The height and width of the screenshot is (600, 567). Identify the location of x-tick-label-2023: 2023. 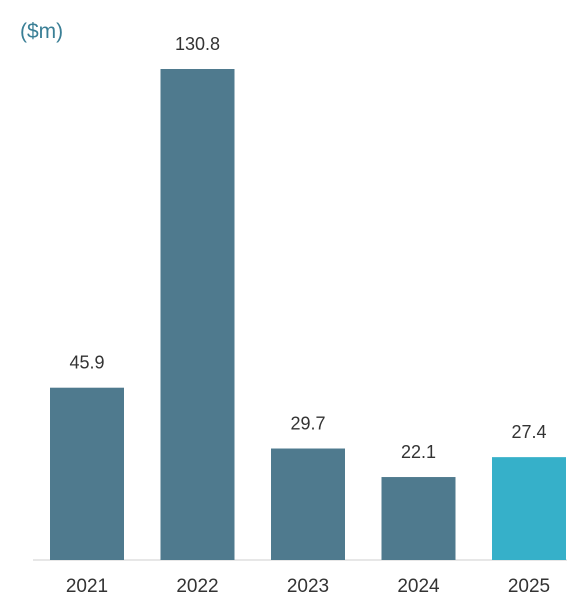
(308, 586).